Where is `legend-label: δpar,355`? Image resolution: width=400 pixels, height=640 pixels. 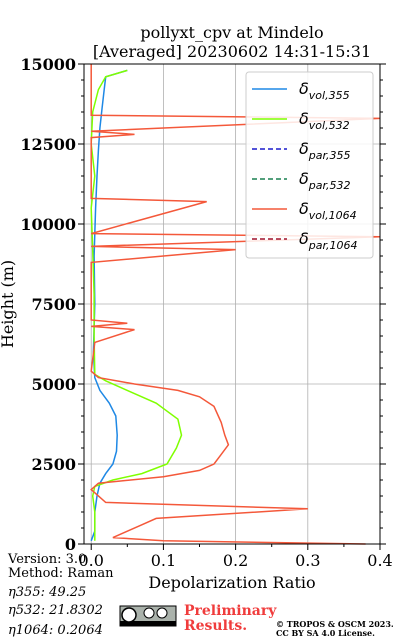
legend-label: δpar,355 is located at coordinates (325, 150).